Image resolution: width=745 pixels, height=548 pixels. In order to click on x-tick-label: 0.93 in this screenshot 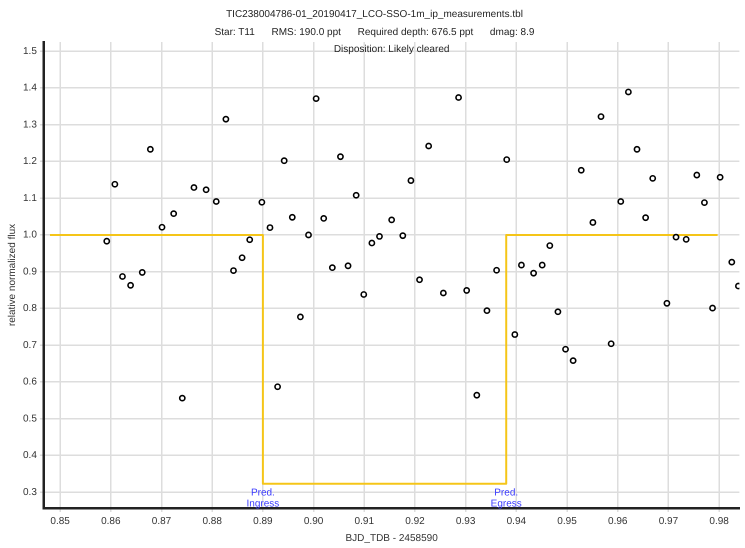, I will do `click(466, 521)`.